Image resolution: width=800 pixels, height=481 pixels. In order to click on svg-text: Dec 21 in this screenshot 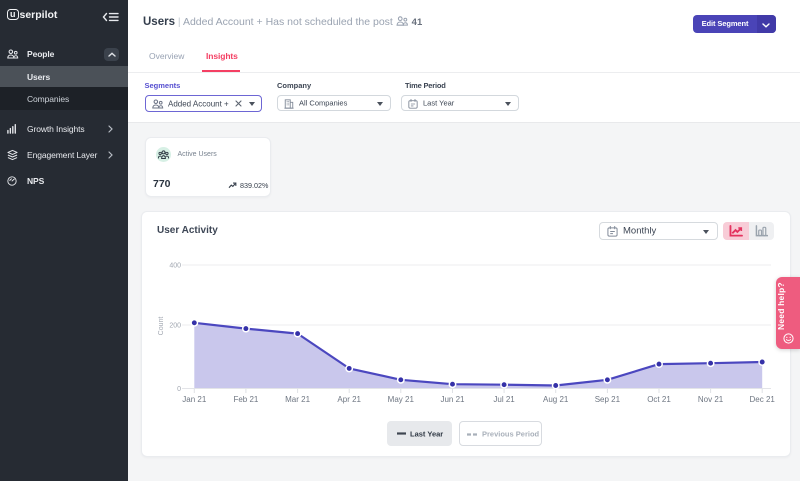, I will do `click(763, 399)`.